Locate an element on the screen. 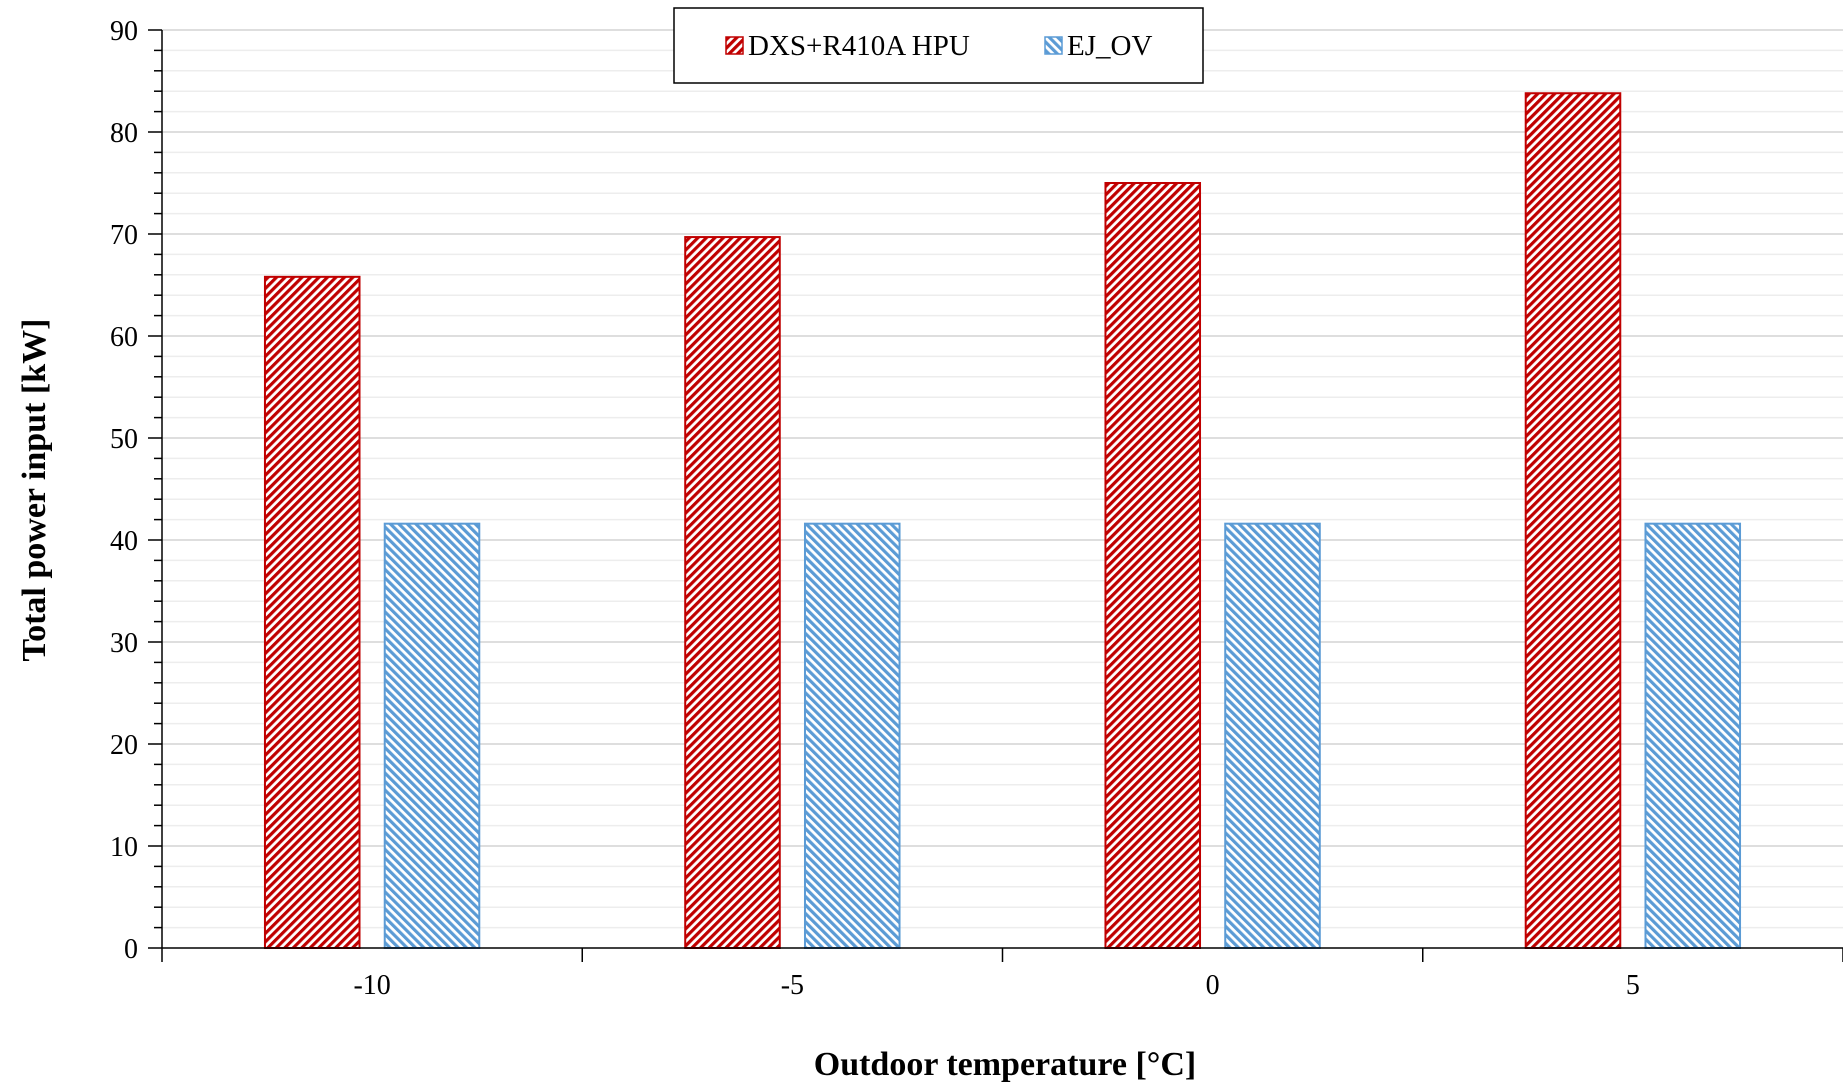 The width and height of the screenshot is (1843, 1089). y-tick-label: 20 is located at coordinates (124, 745).